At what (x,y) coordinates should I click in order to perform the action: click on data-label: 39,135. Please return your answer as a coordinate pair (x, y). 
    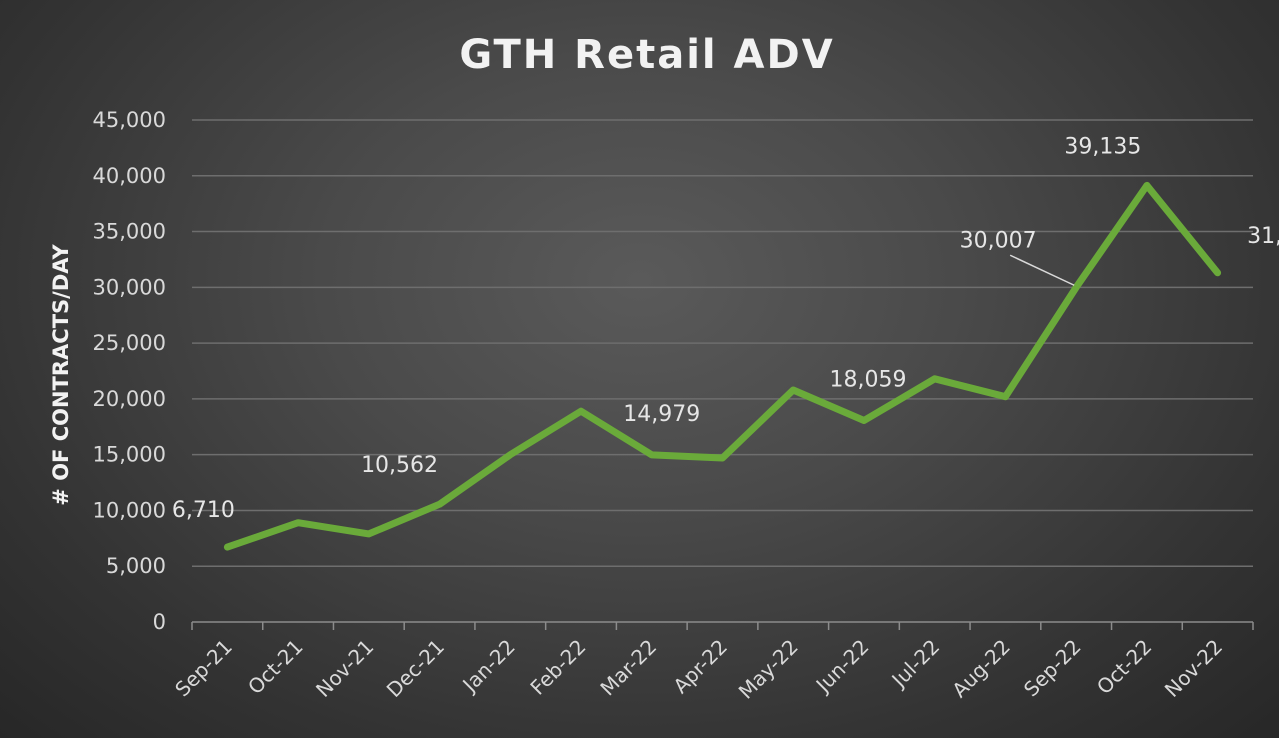
    Looking at the image, I should click on (1102, 146).